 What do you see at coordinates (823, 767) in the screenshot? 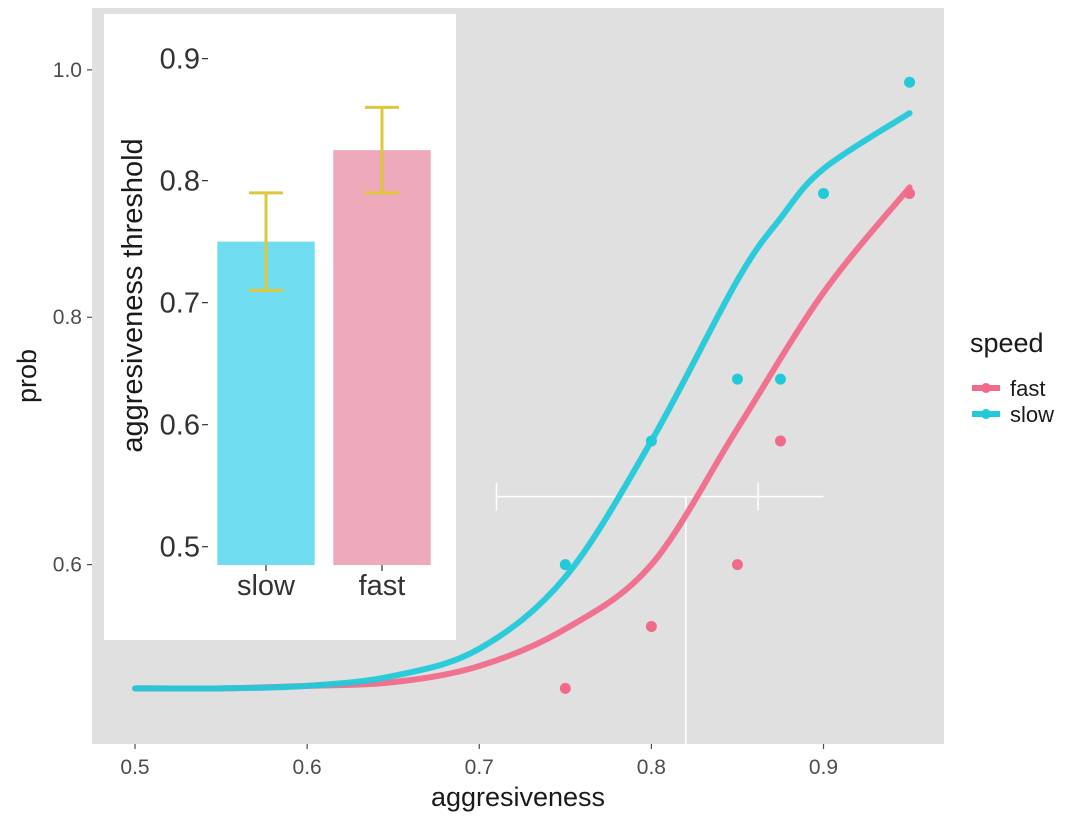
I see `x-tick-label: 0.9` at bounding box center [823, 767].